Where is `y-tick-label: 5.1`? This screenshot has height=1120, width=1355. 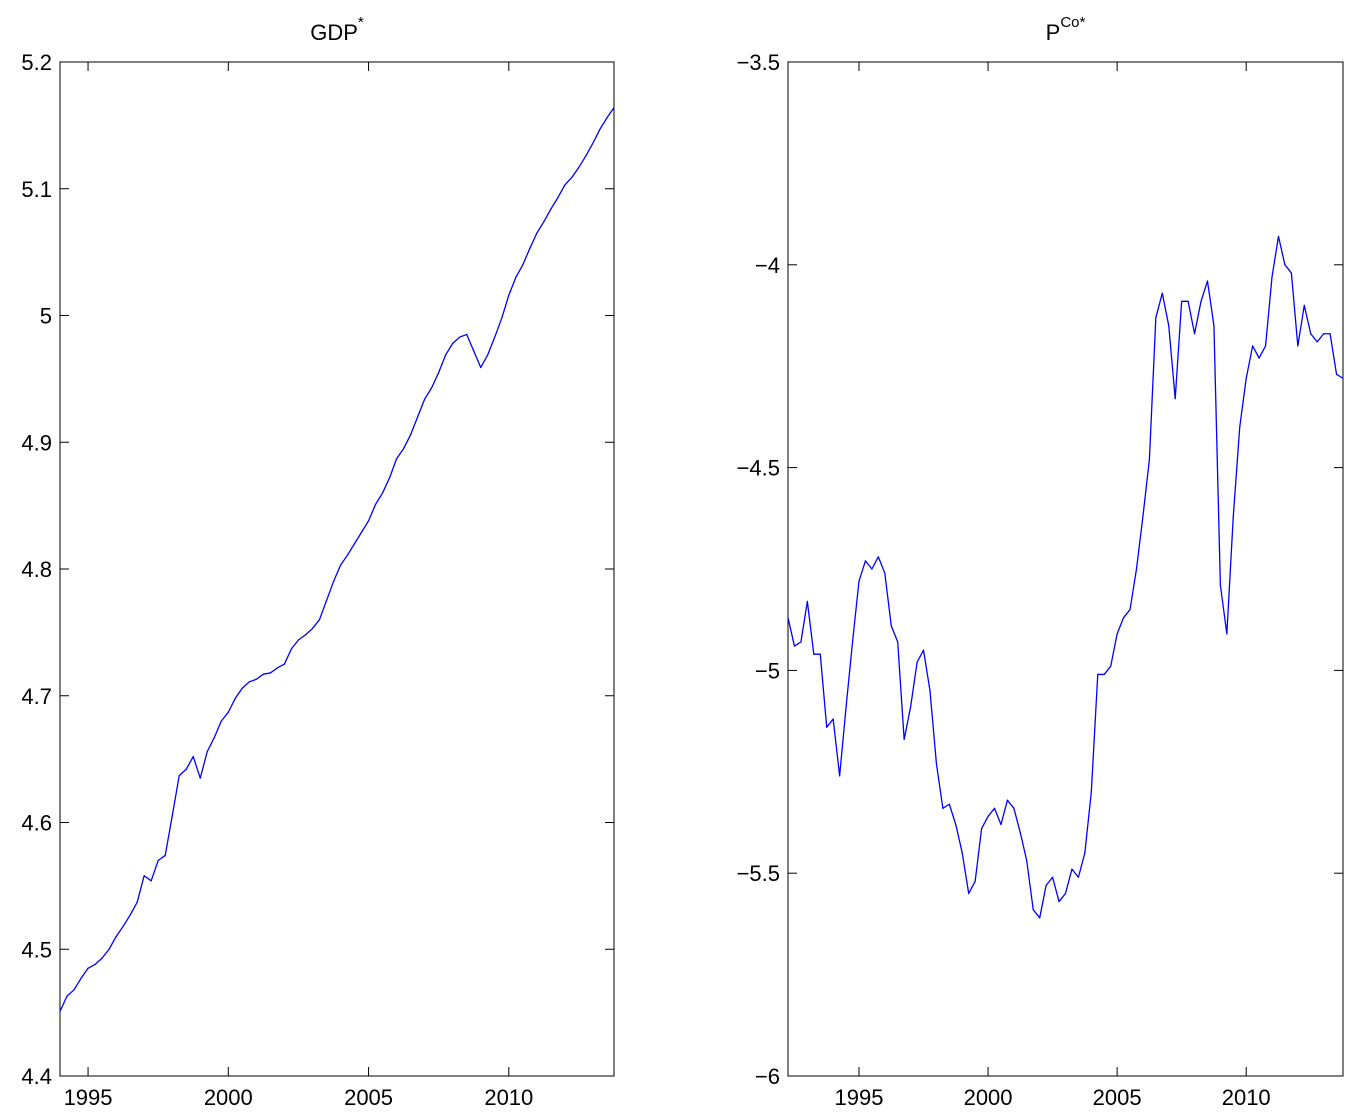
y-tick-label: 5.1 is located at coordinates (36, 189).